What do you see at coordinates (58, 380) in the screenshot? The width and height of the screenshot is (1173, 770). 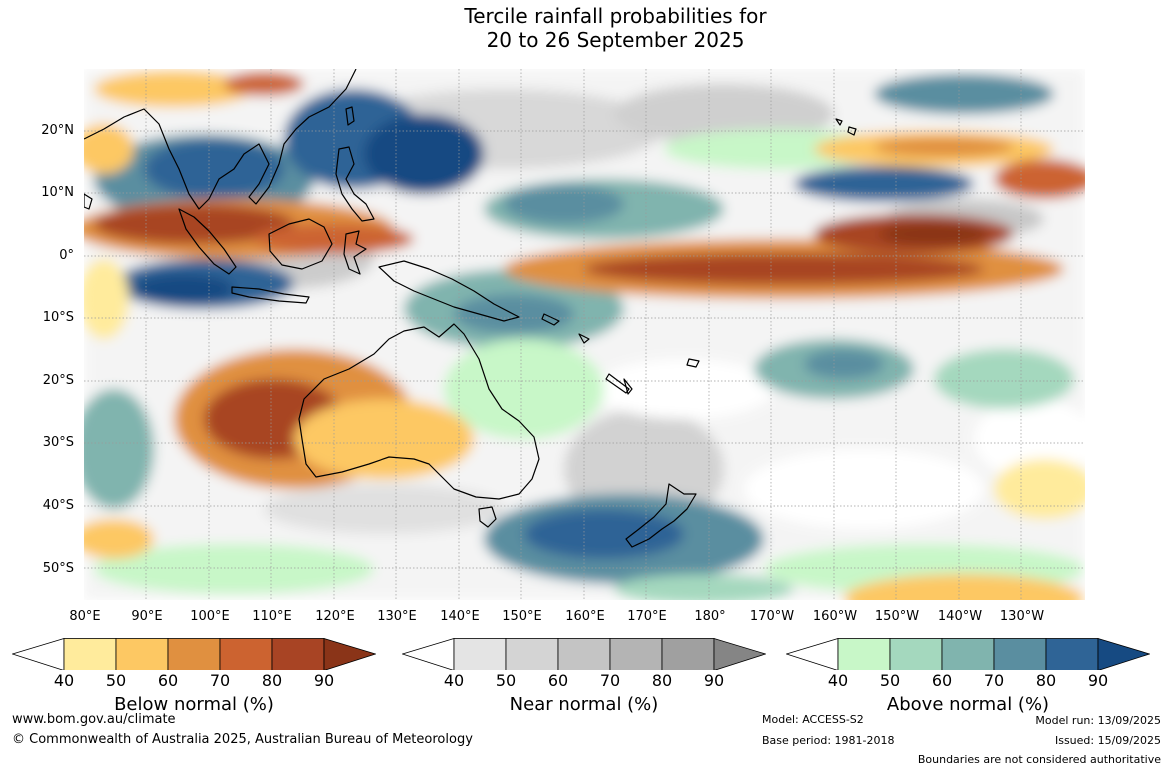 I see `lat-label-20s: 20°S` at bounding box center [58, 380].